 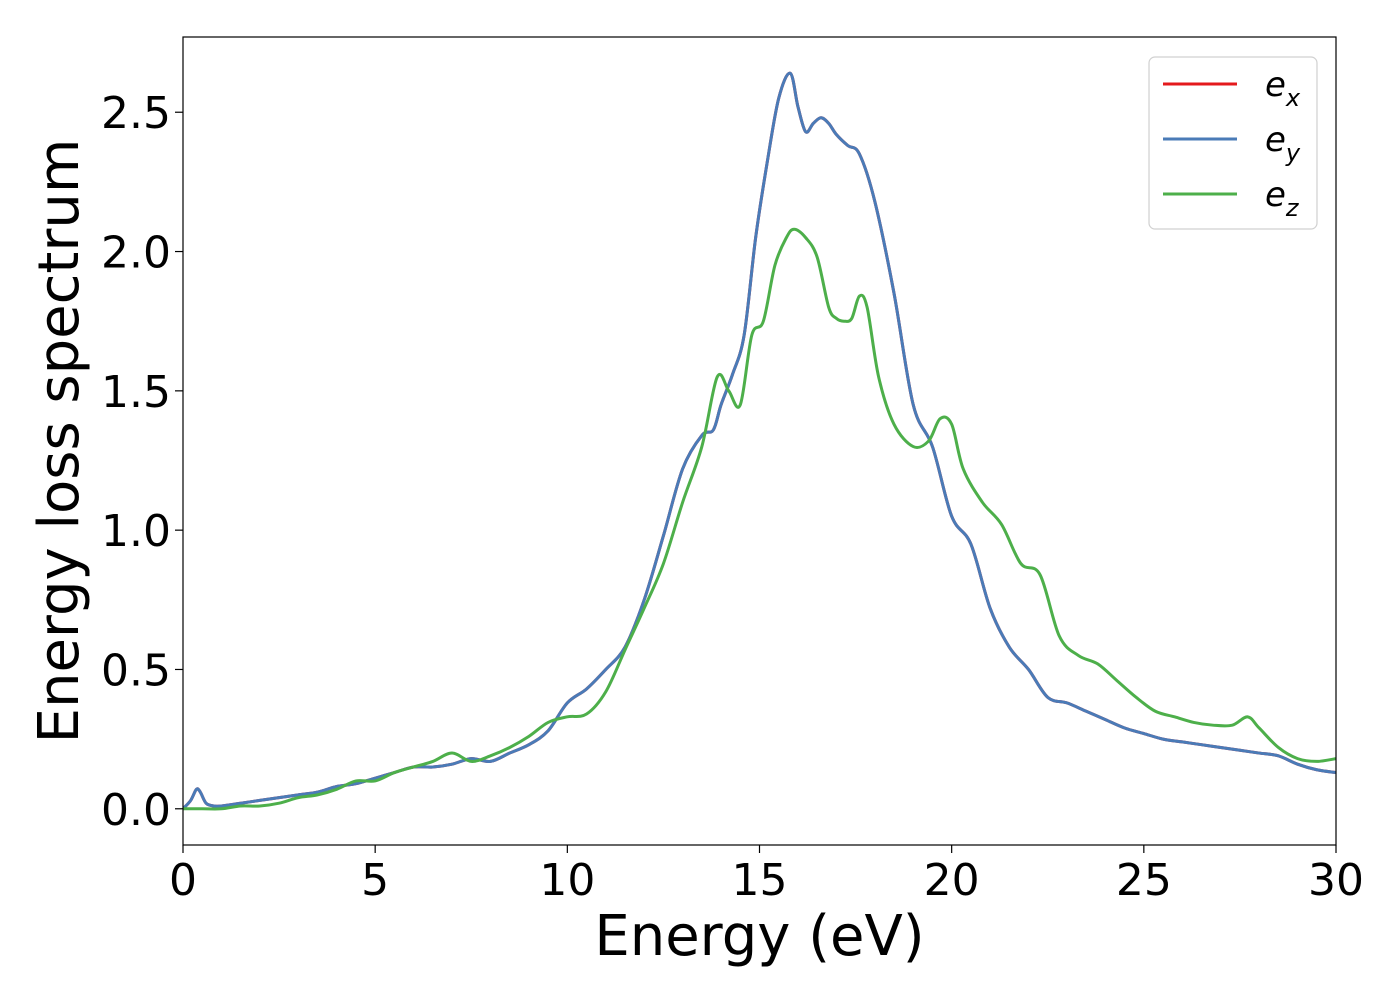 I want to click on y-tick-label: 2.5, so click(x=136, y=113).